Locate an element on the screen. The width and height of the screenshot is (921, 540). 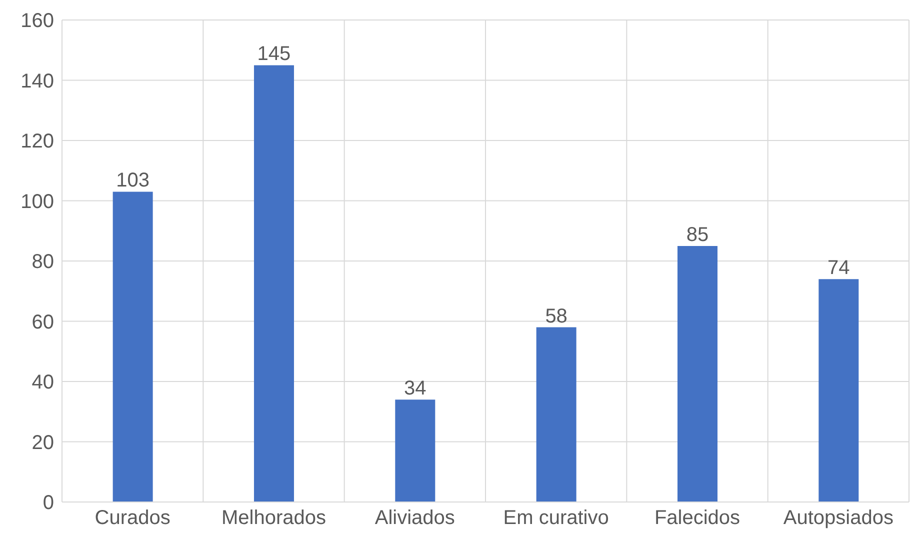
y-tick-label: 60 is located at coordinates (43, 322).